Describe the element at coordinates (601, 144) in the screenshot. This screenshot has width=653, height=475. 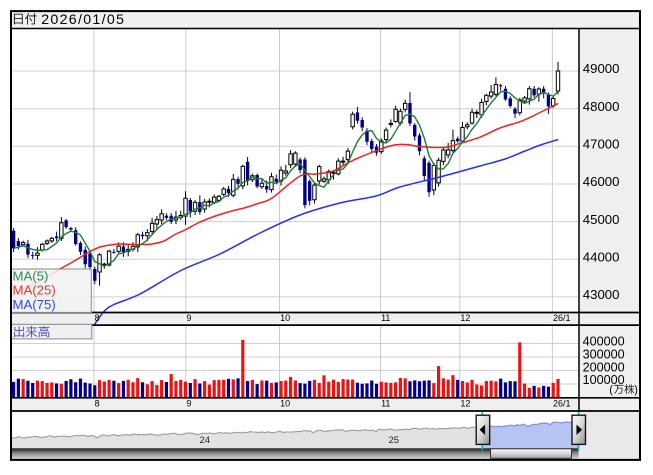
I see `svg-text: 47000` at that location.